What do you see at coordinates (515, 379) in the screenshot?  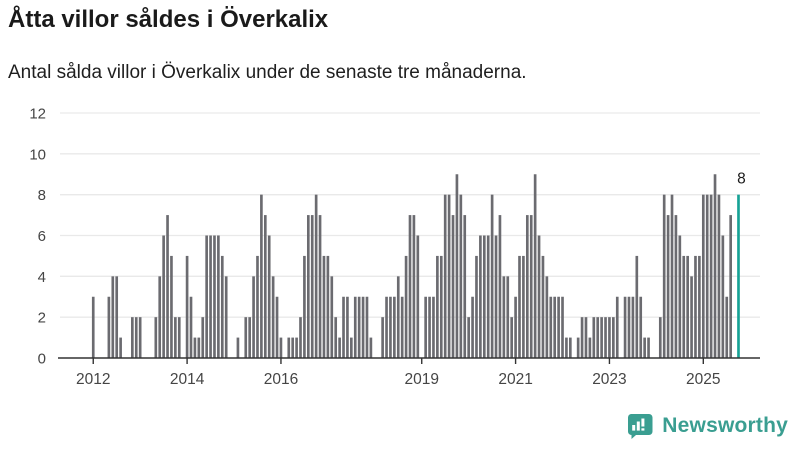 I see `x-axis-tick-label: 2021` at bounding box center [515, 379].